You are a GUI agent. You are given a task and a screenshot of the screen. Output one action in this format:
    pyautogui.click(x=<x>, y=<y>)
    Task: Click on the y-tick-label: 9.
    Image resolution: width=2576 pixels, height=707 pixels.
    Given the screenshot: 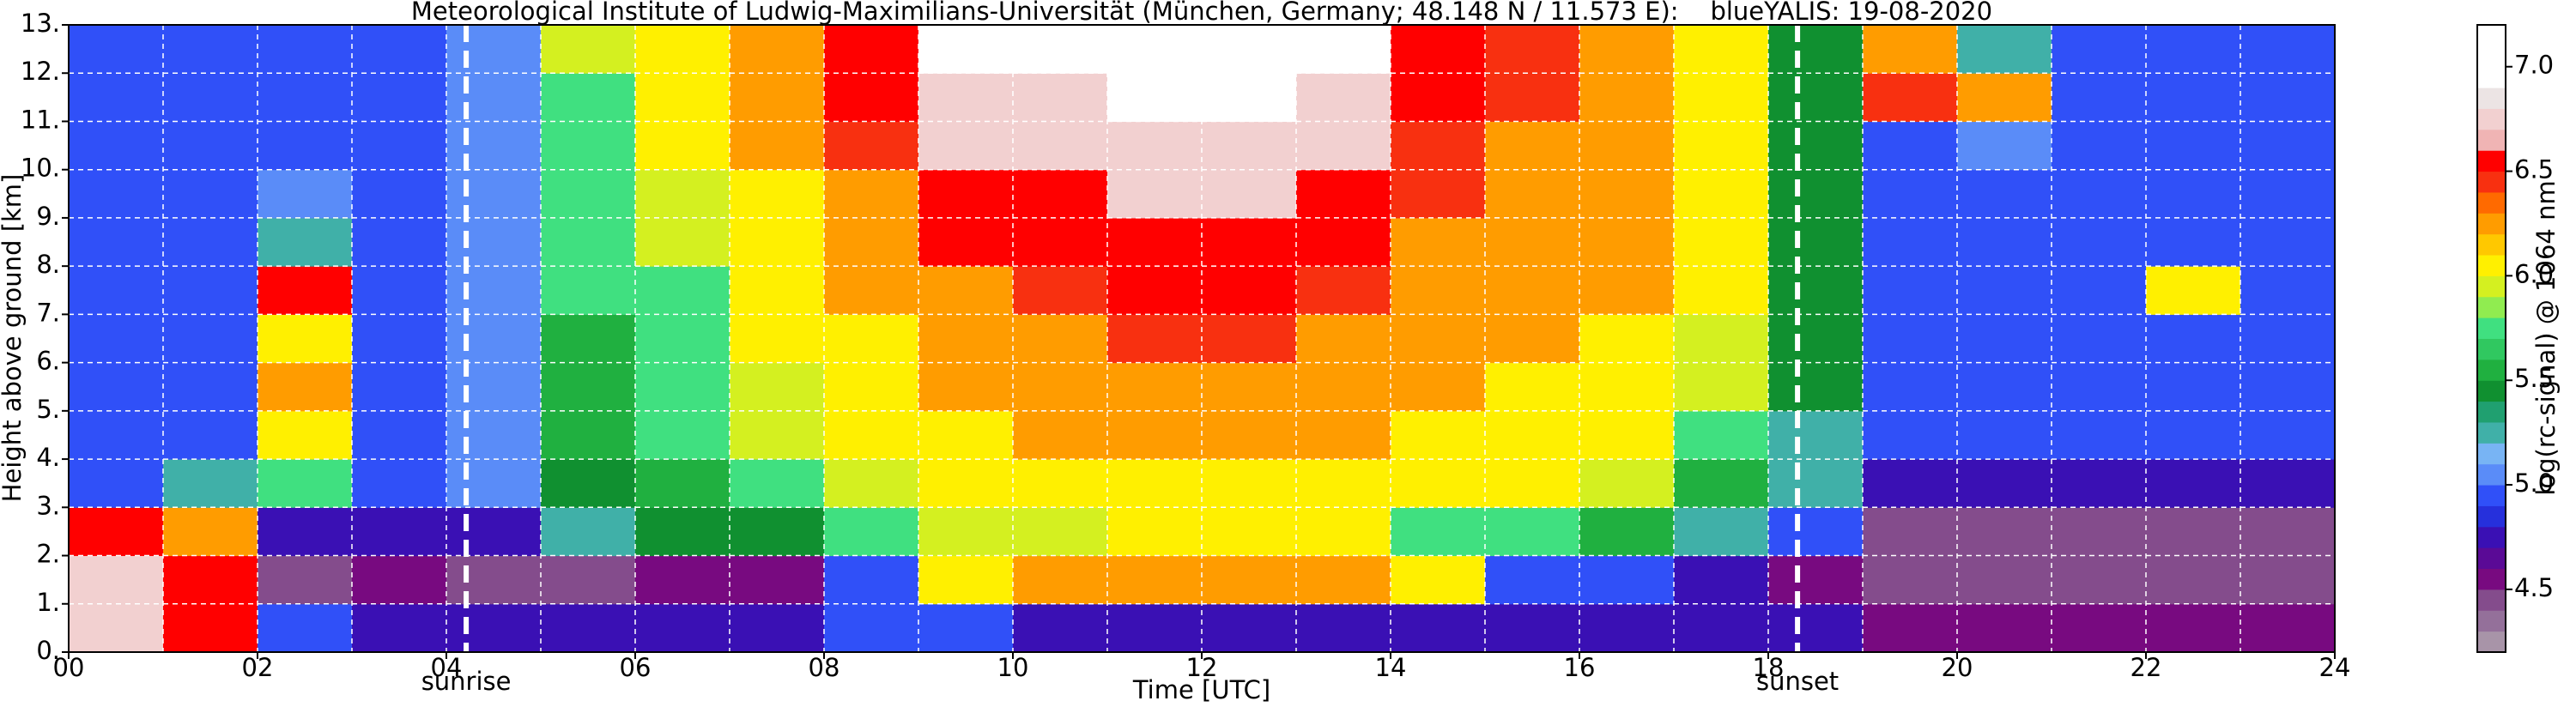 What is the action you would take?
    pyautogui.click(x=48, y=216)
    